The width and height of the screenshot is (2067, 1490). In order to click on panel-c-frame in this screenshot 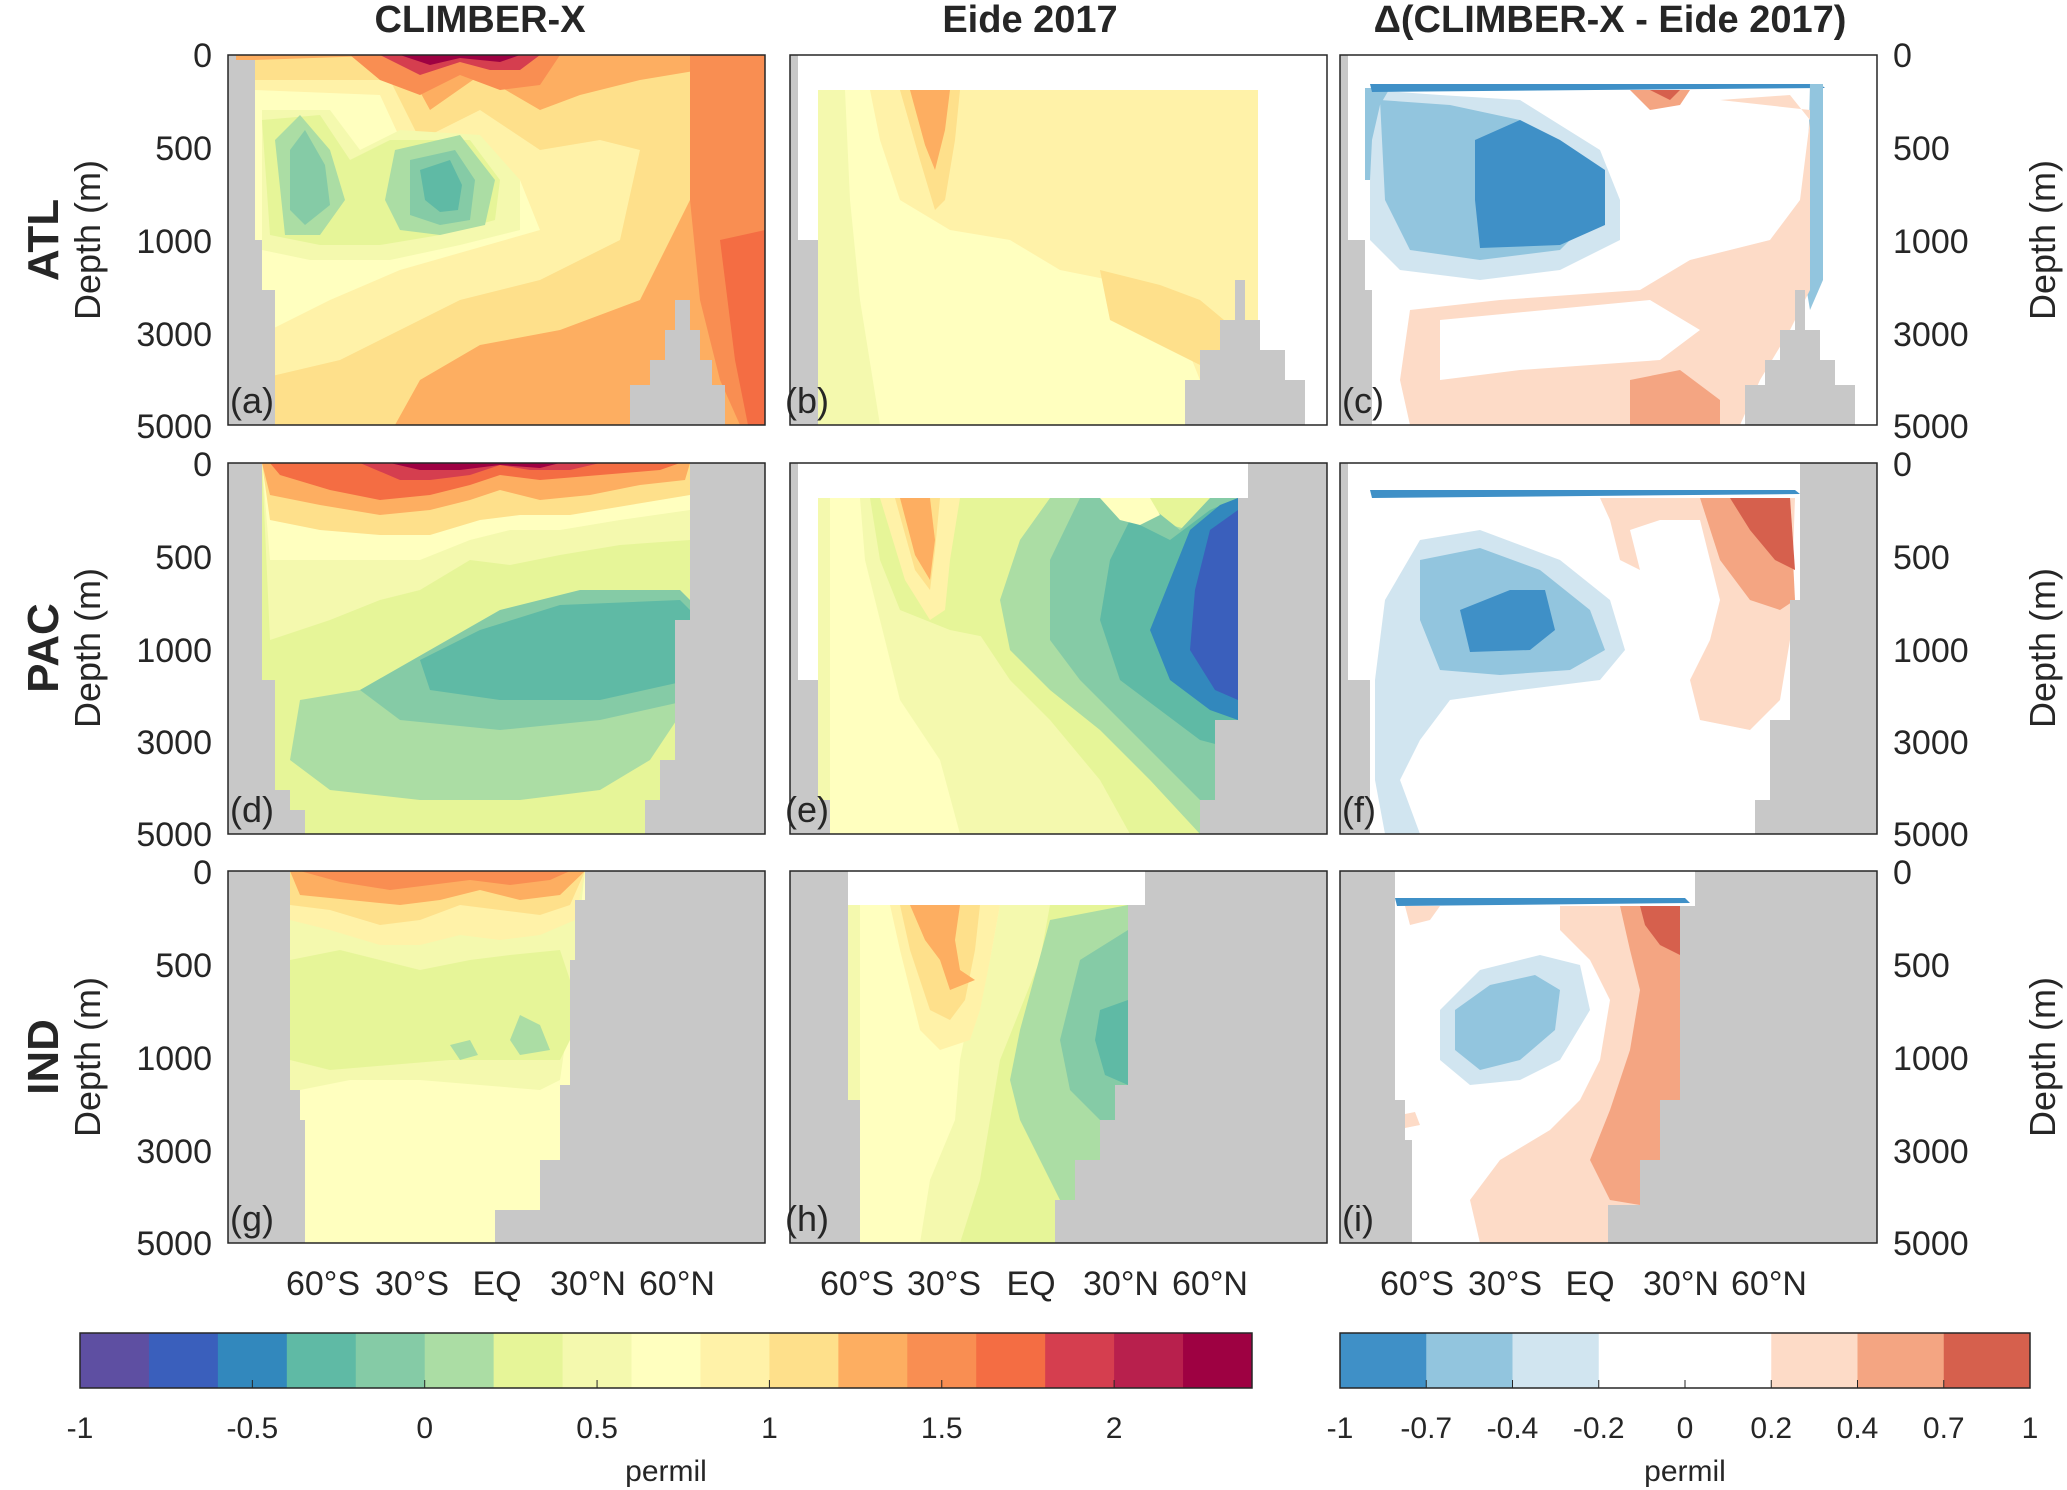, I will do `click(1608, 240)`.